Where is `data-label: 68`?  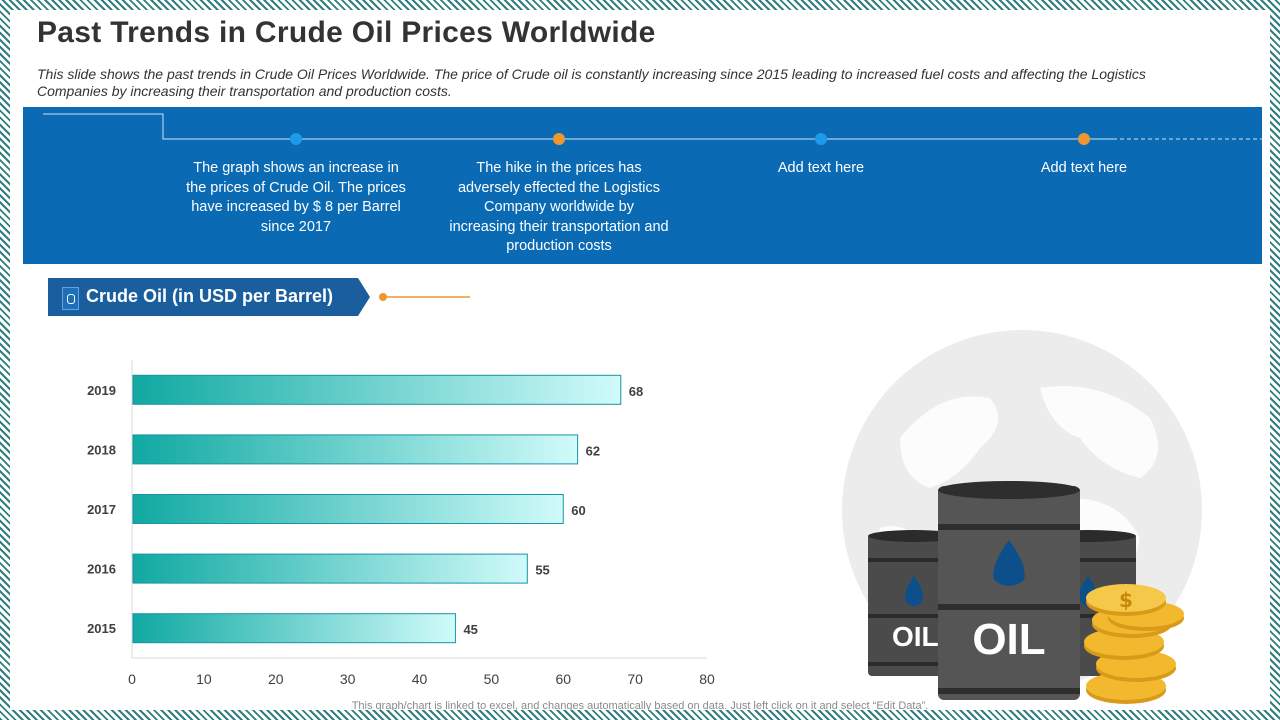
data-label: 68 is located at coordinates (636, 391).